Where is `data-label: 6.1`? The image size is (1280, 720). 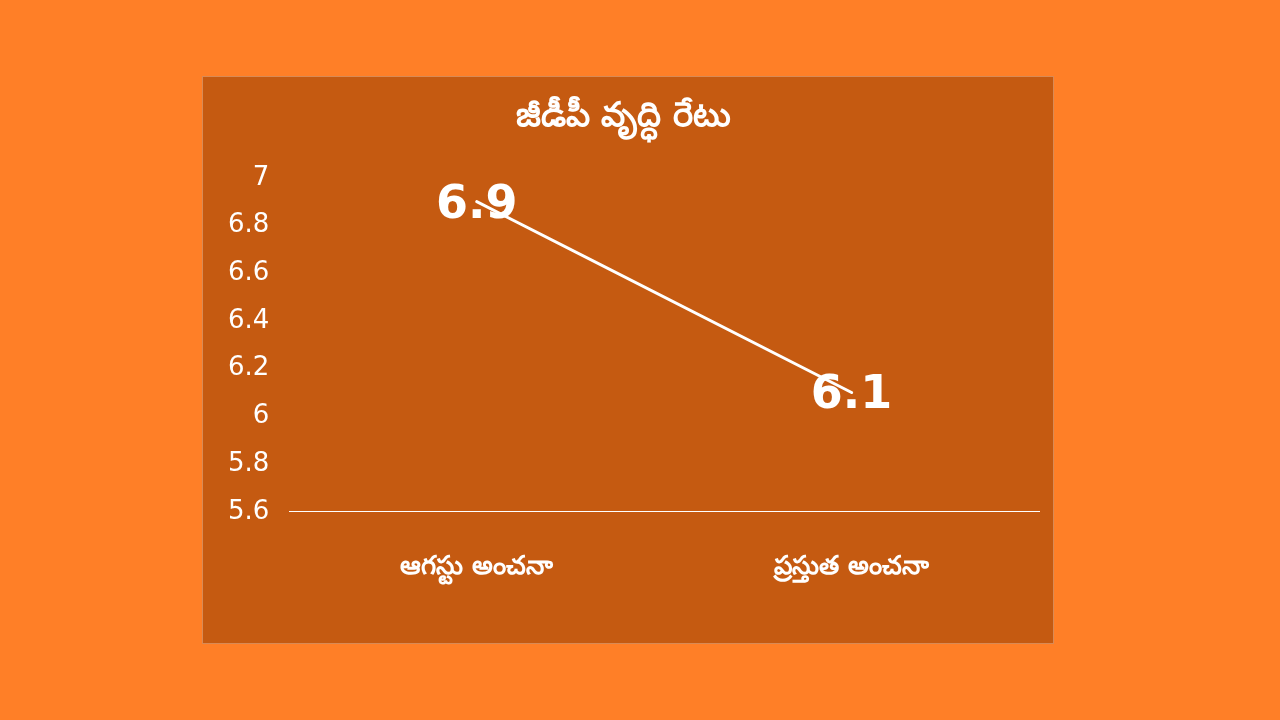
data-label: 6.1 is located at coordinates (851, 392).